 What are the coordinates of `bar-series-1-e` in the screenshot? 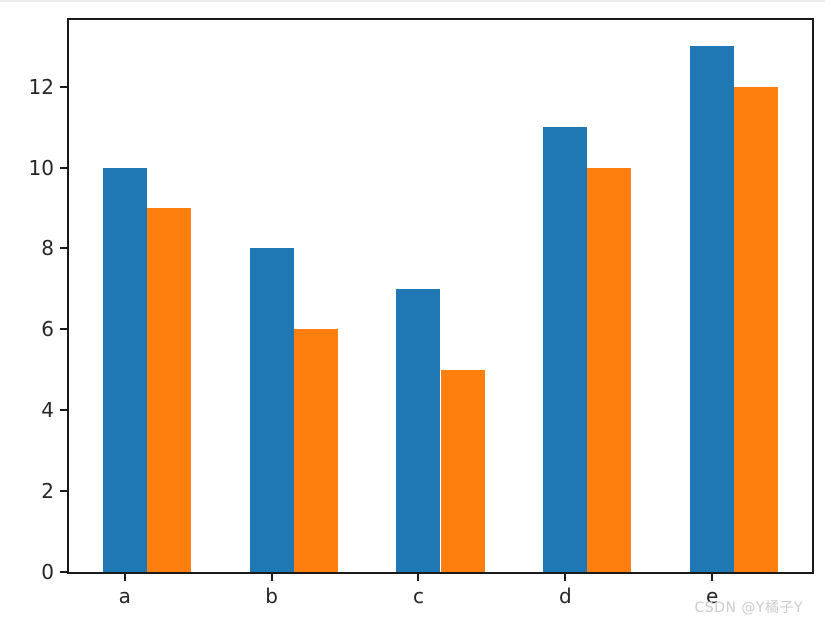 It's located at (712, 309).